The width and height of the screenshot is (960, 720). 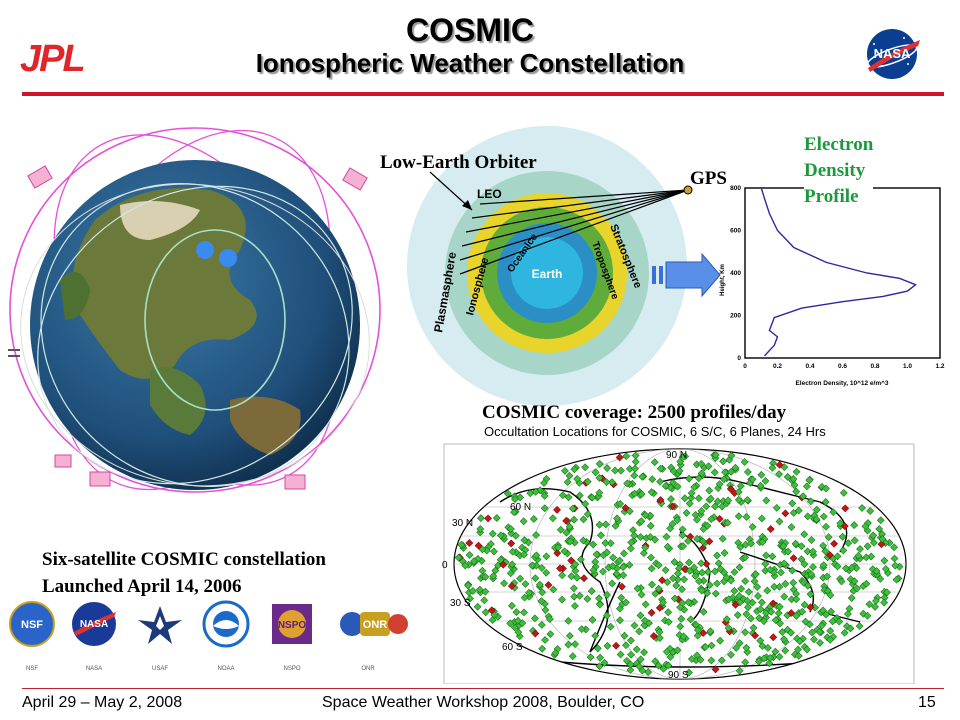 What do you see at coordinates (907, 366) in the screenshot?
I see `x-tick-label: 1.0` at bounding box center [907, 366].